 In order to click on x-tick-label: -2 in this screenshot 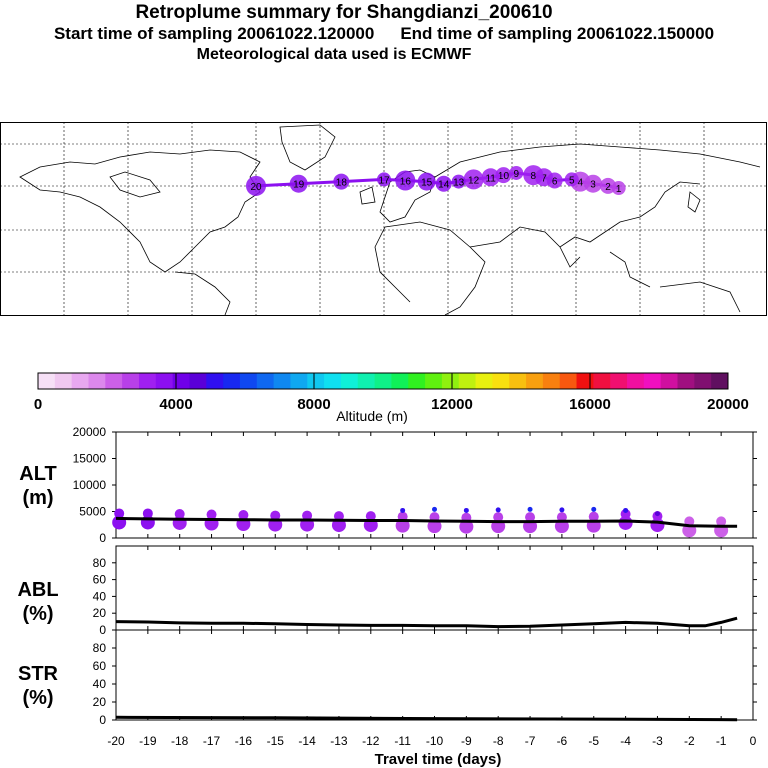, I will do `click(689, 741)`.